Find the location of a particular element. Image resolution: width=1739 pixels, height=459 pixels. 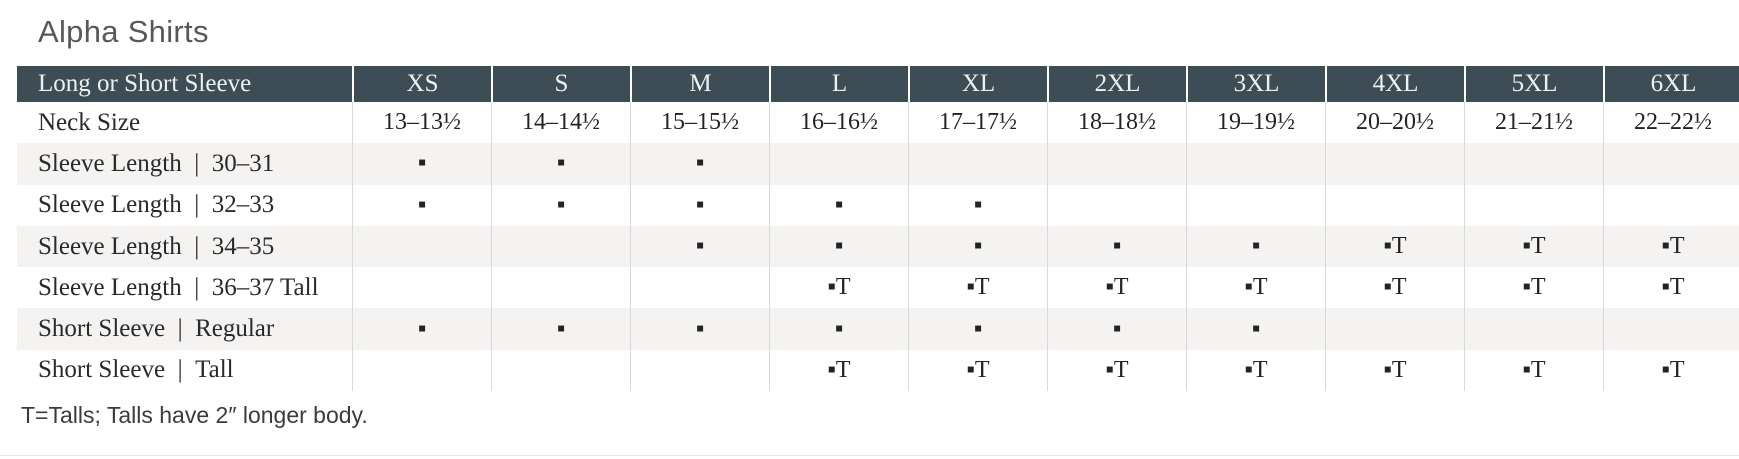

header-cell-xs: XS is located at coordinates (421, 84).